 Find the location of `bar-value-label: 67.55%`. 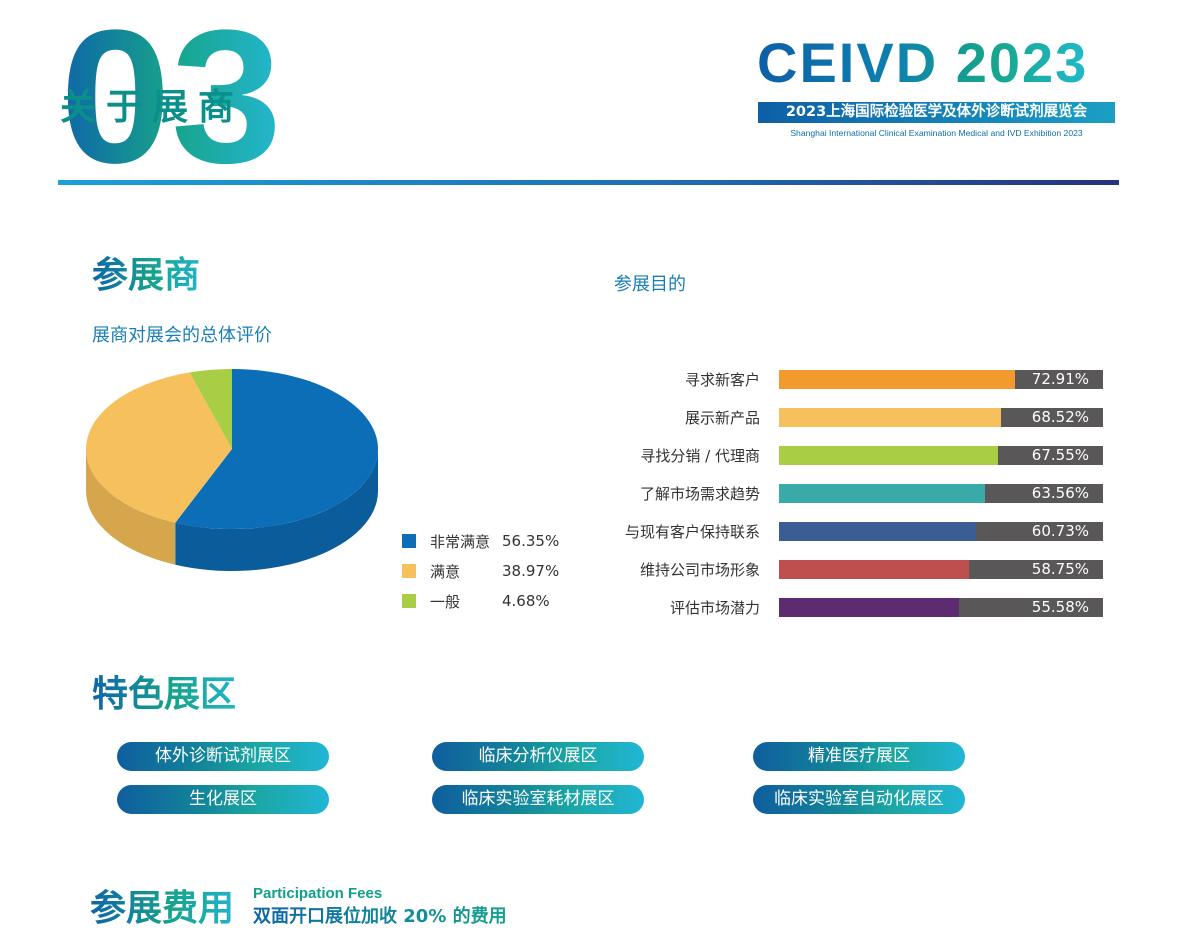

bar-value-label: 67.55% is located at coordinates (1060, 455).